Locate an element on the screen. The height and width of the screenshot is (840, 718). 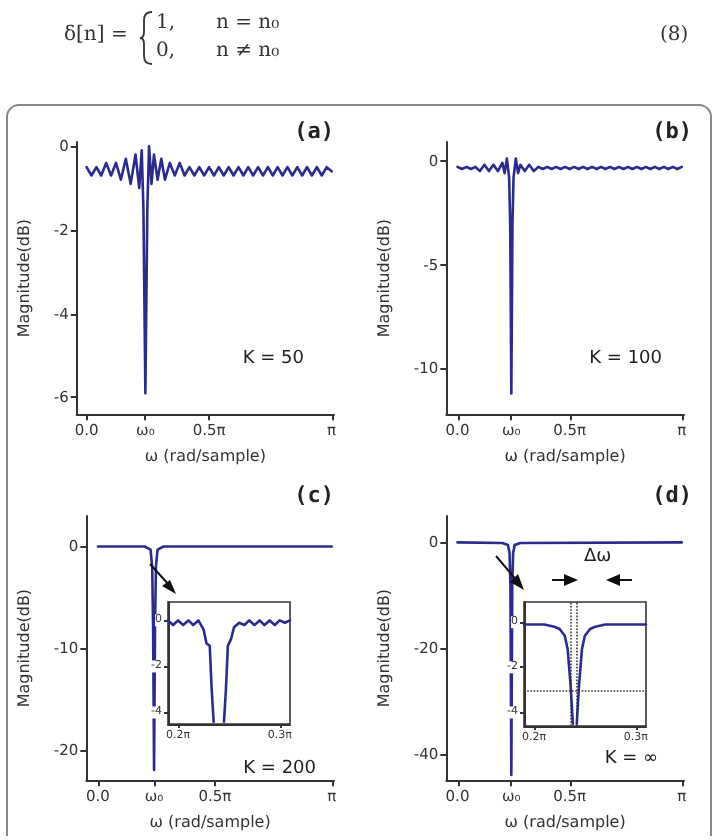
chart-title: (c) is located at coordinates (314, 495).